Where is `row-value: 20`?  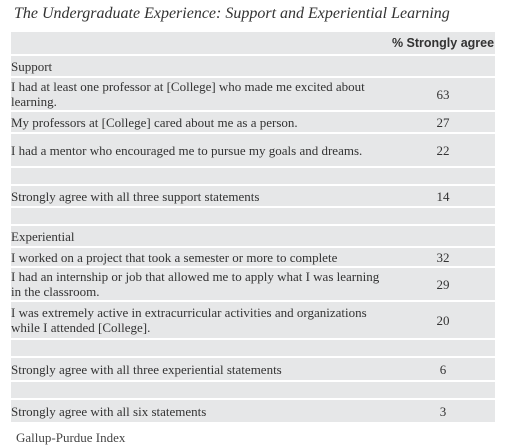 row-value: 20 is located at coordinates (443, 320).